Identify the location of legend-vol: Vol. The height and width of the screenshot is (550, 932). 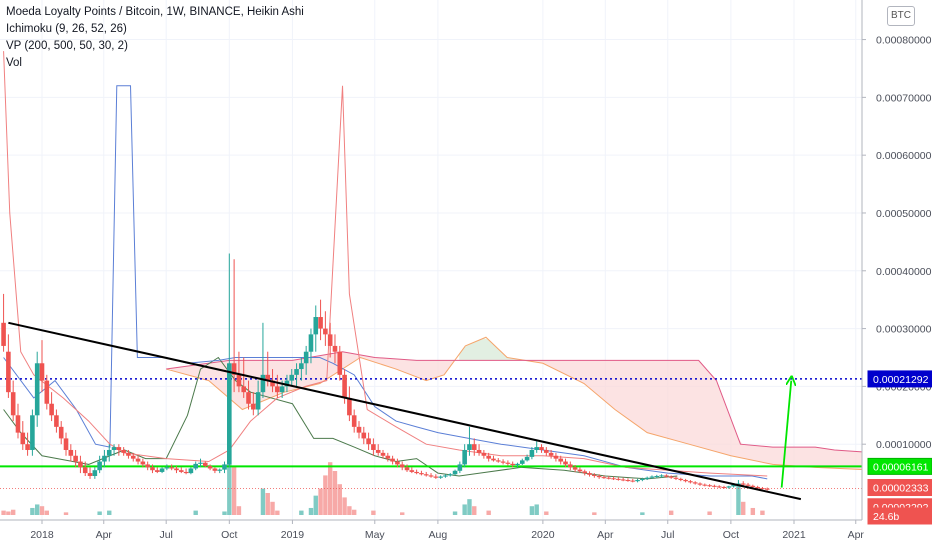
(14, 63).